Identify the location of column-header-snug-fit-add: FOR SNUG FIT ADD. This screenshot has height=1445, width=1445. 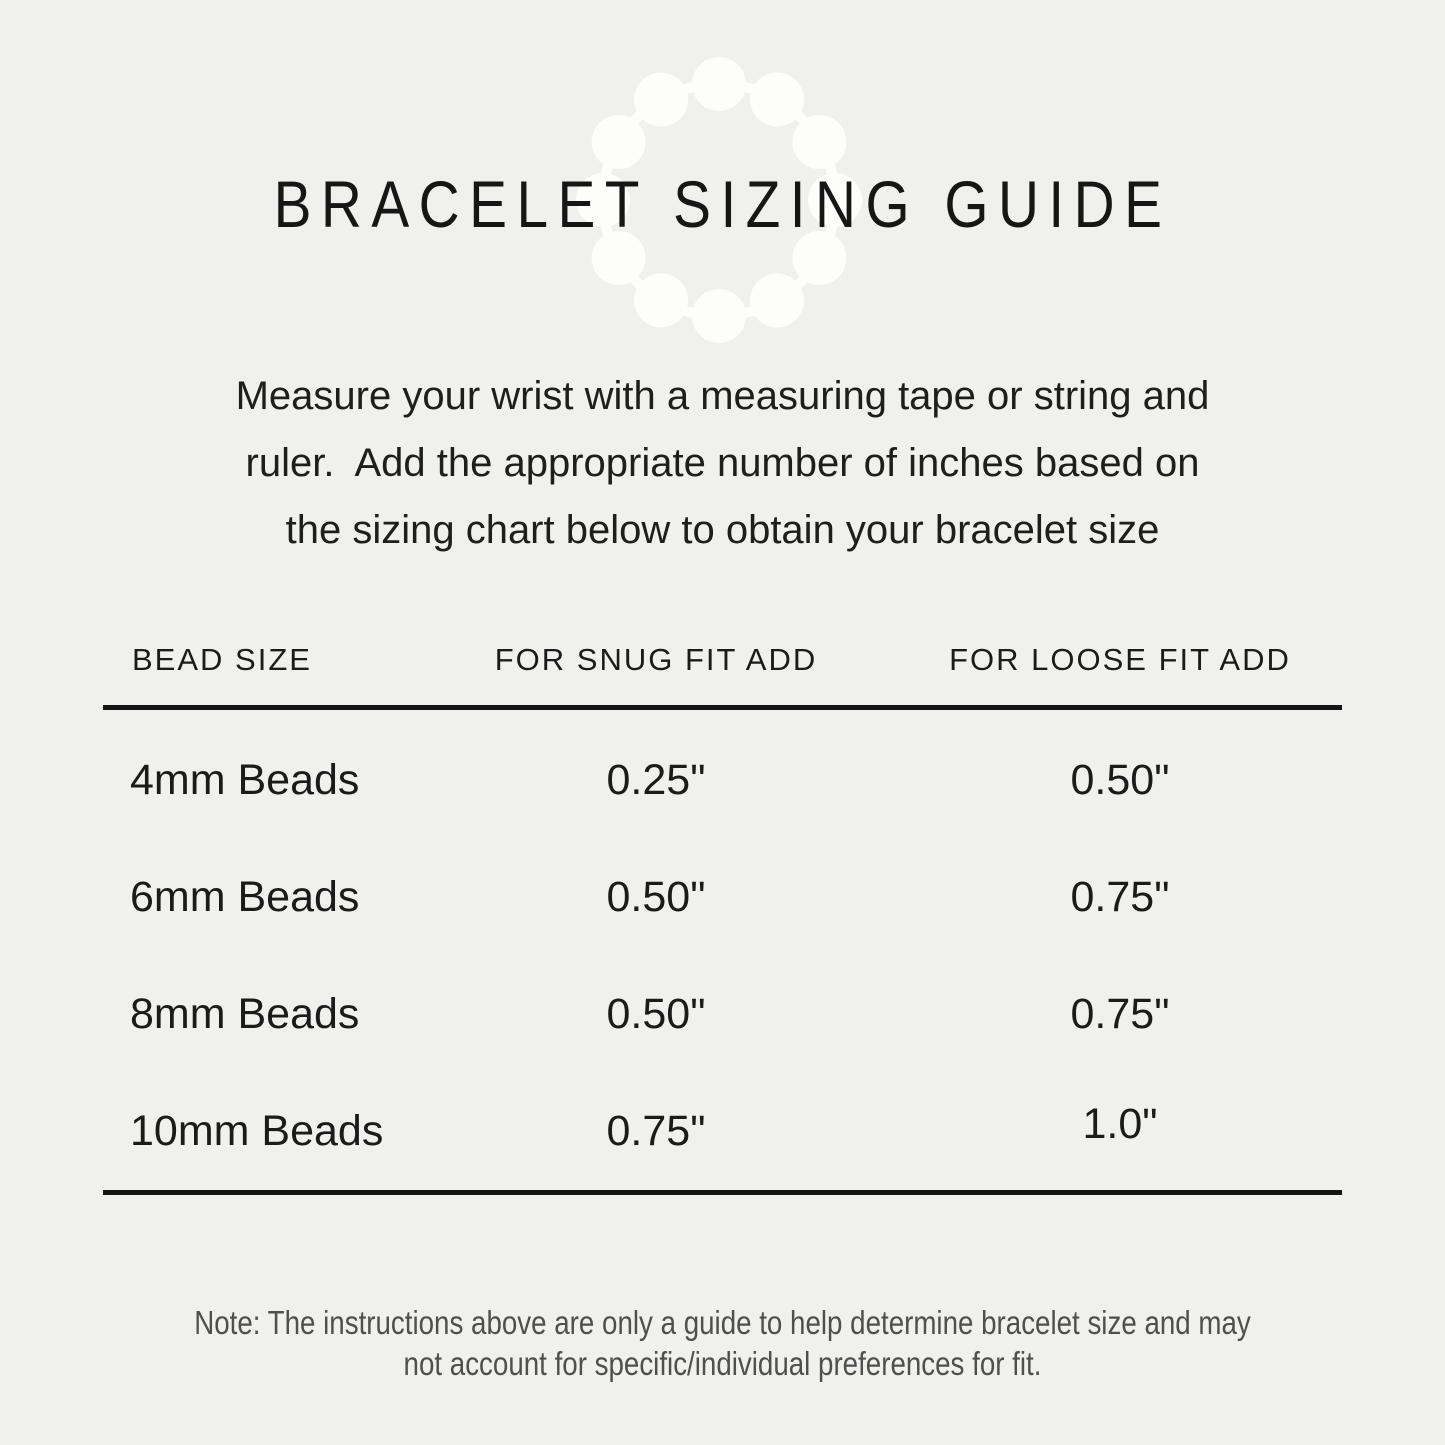
(656, 659).